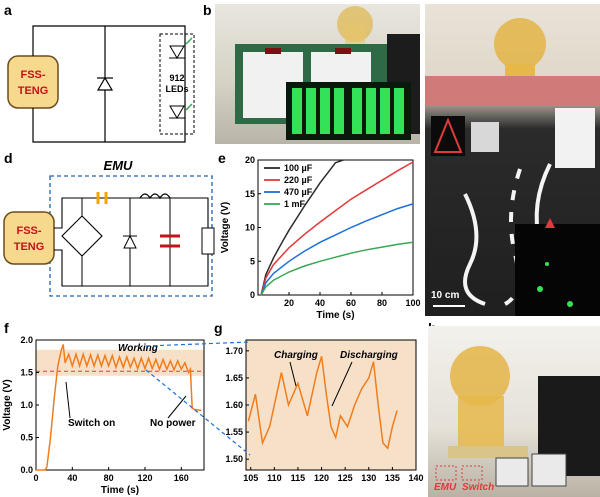 This screenshot has height=497, width=600. What do you see at coordinates (298, 168) in the screenshot?
I see `legend-label-0: 100 µF` at bounding box center [298, 168].